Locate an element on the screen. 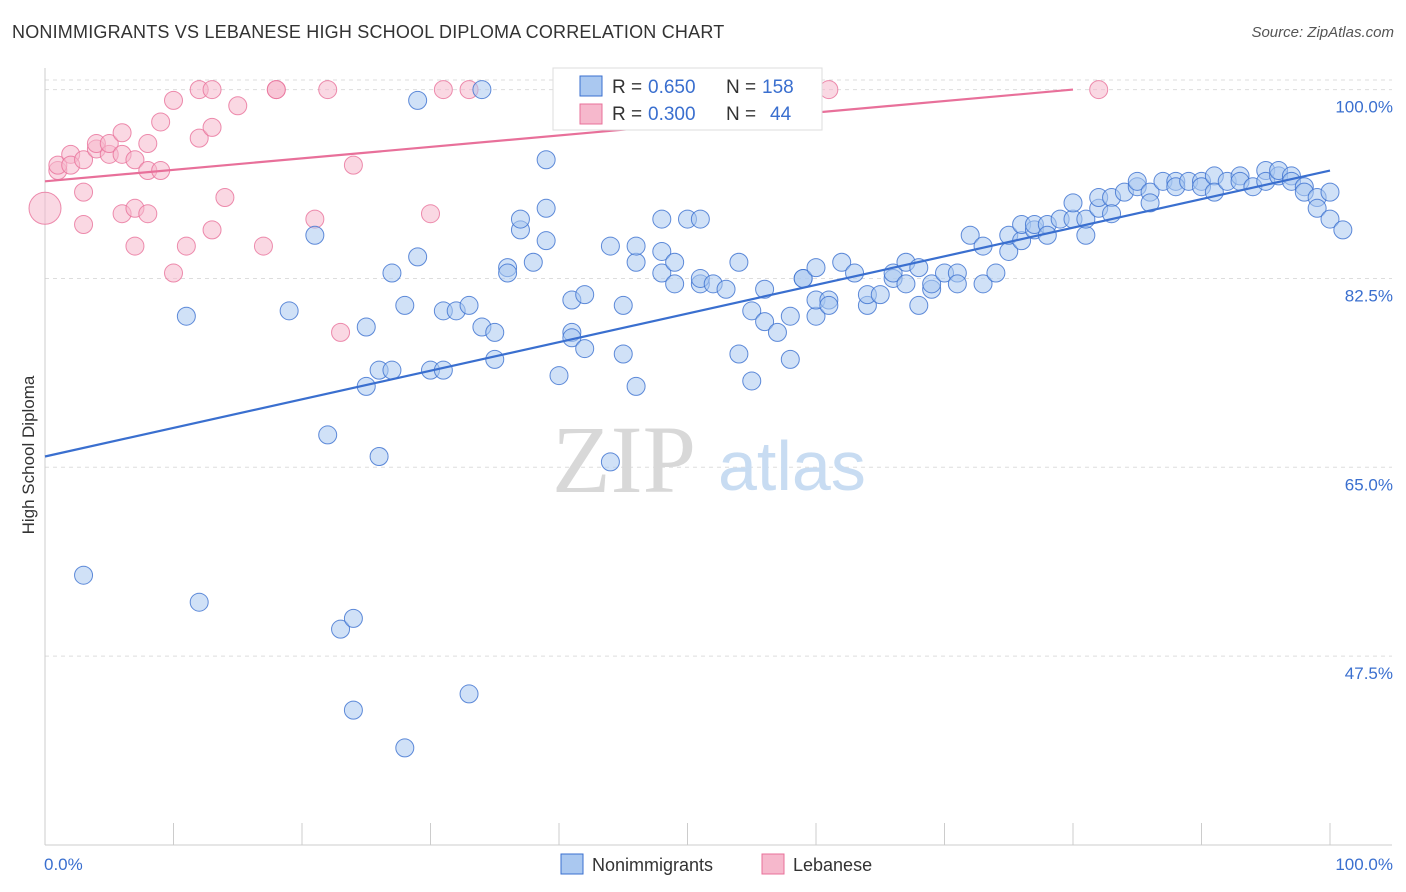 Image resolution: width=1406 pixels, height=892 pixels. x-axis is located at coordinates (718, 834).